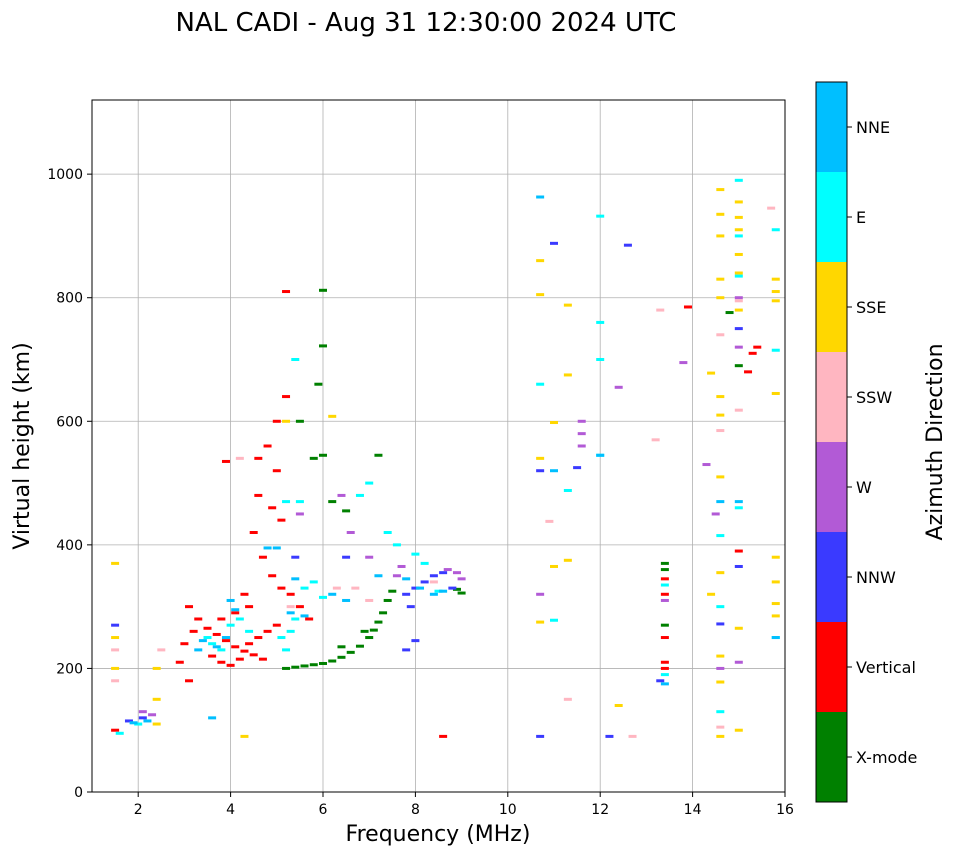 The height and width of the screenshot is (857, 958). Describe the element at coordinates (864, 487) in the screenshot. I see `colorbar-label: W` at that location.